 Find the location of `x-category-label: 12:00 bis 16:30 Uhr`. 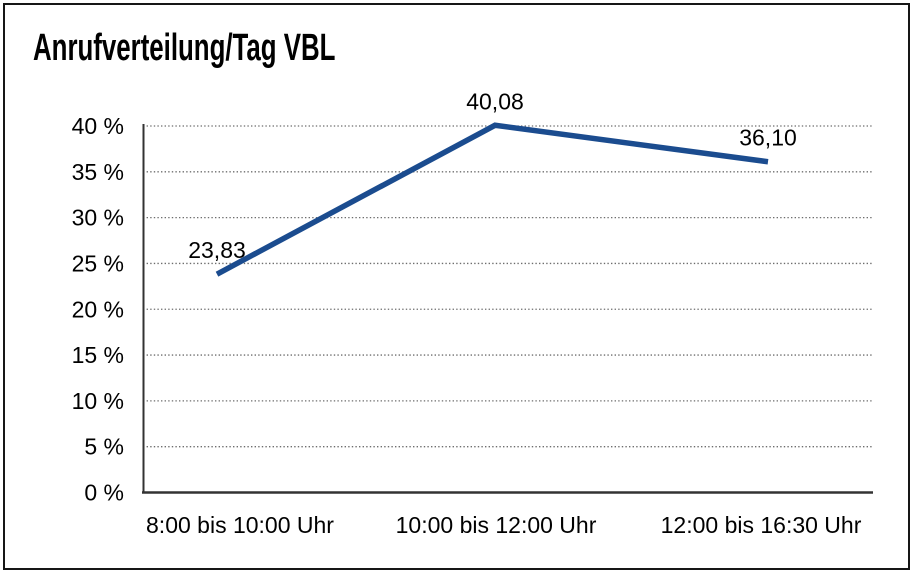

x-category-label: 12:00 bis 16:30 Uhr is located at coordinates (761, 525).